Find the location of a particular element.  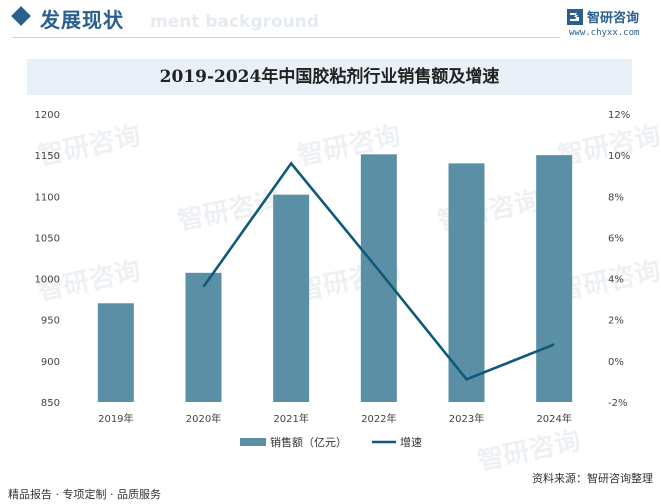

chart-title: 2019-2024年中国胶粘剂行业销售额及增速 is located at coordinates (329, 77).